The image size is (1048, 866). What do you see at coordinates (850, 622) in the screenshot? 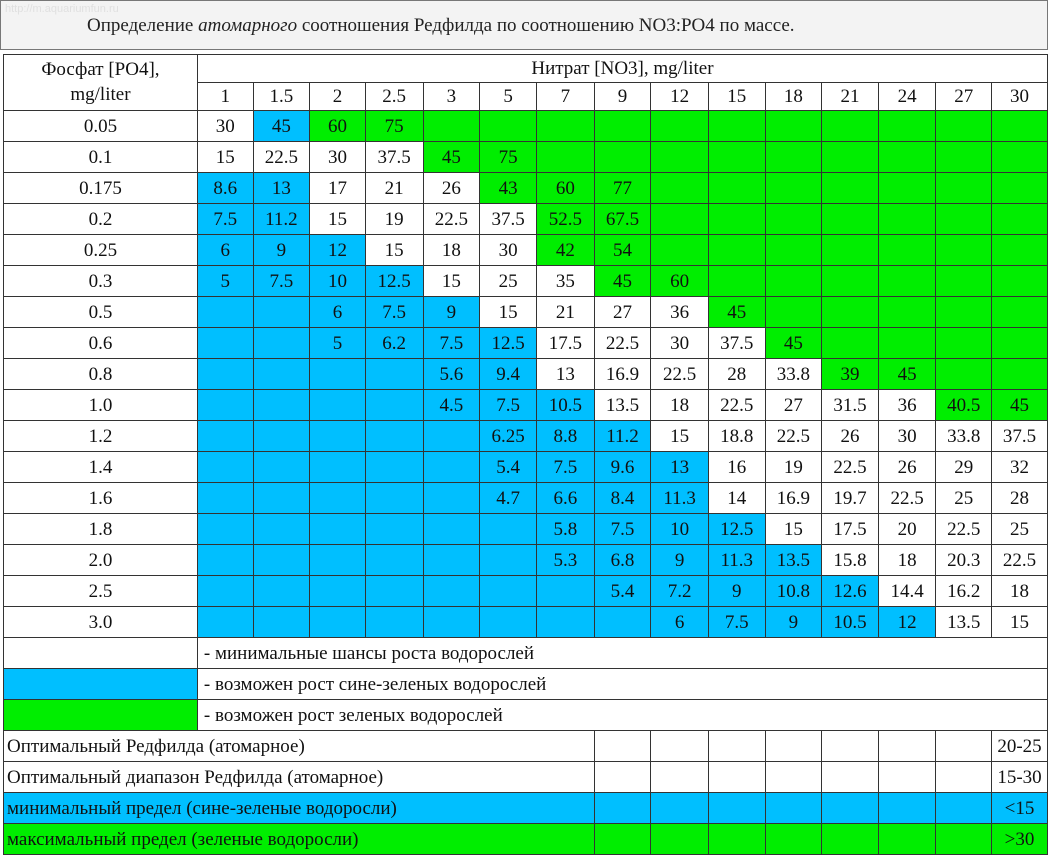
I see `ratio-cell: 10.5` at bounding box center [850, 622].